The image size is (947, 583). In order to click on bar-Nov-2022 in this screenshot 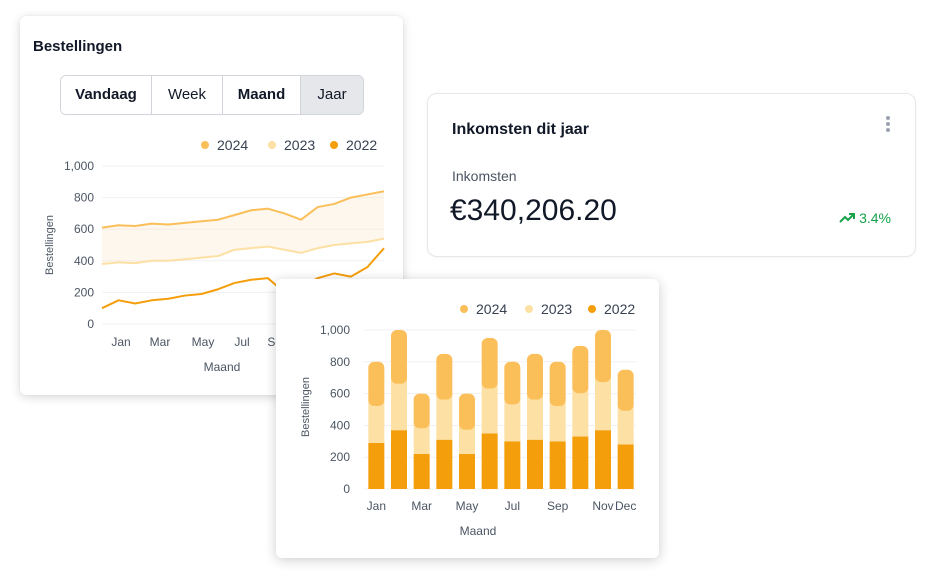, I will do `click(603, 459)`.